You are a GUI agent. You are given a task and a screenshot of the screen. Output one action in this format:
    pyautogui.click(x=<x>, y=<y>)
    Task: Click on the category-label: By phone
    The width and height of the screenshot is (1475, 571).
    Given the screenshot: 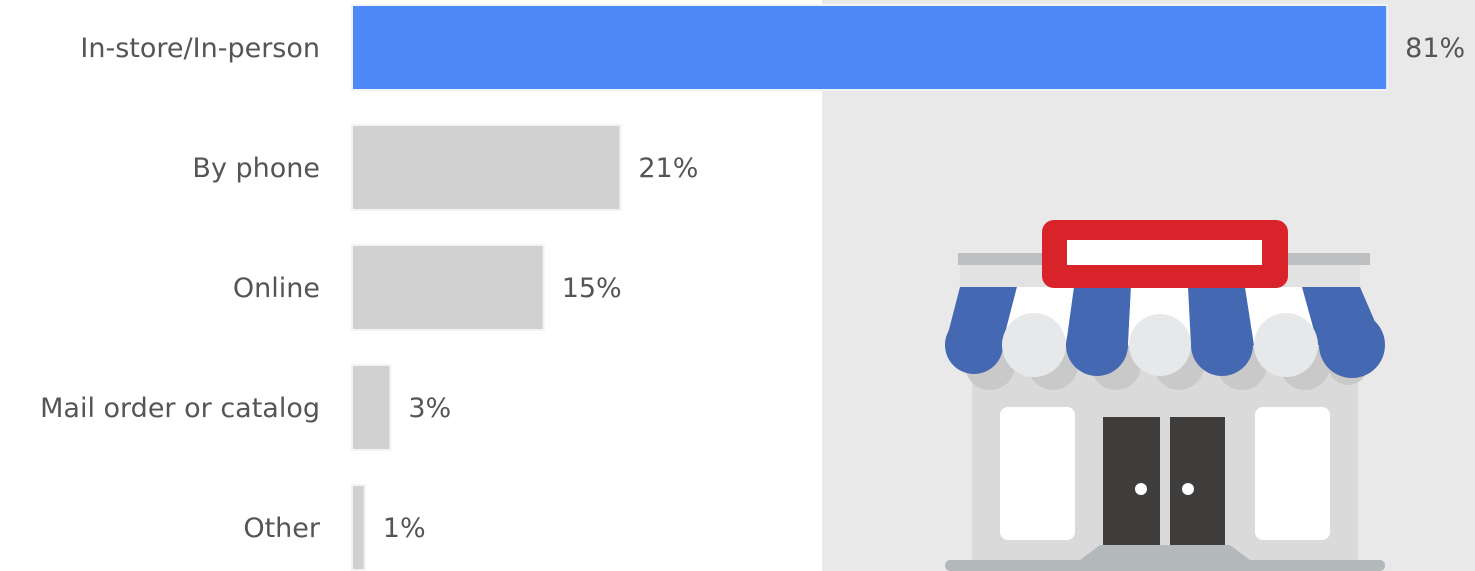 What is the action you would take?
    pyautogui.click(x=256, y=168)
    